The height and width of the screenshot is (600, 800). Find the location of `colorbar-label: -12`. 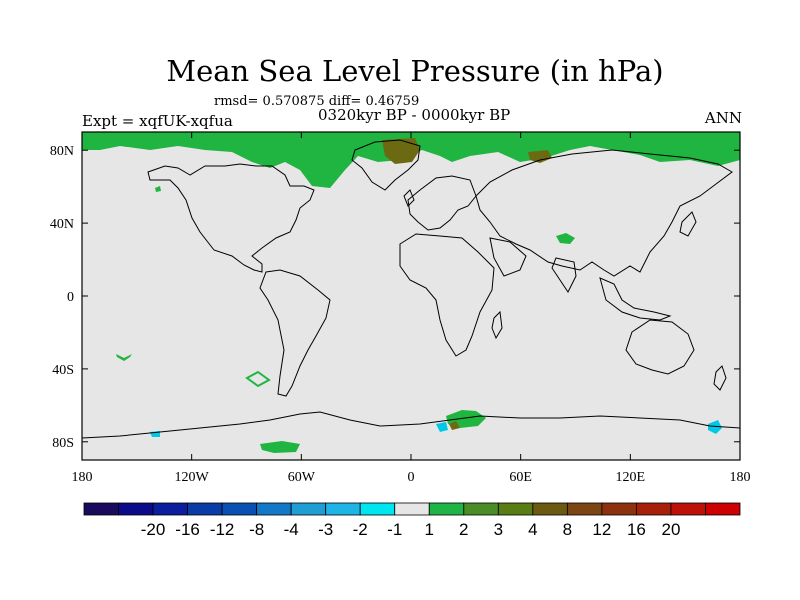

colorbar-label: -12 is located at coordinates (222, 529).